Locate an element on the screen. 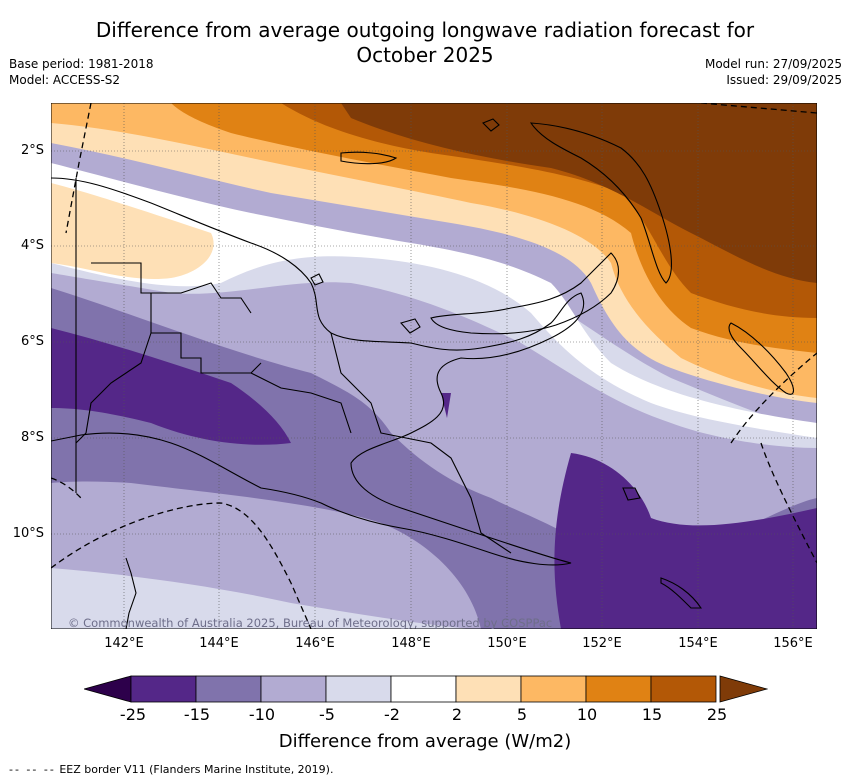  lon-label-146e: 146°E is located at coordinates (315, 643).